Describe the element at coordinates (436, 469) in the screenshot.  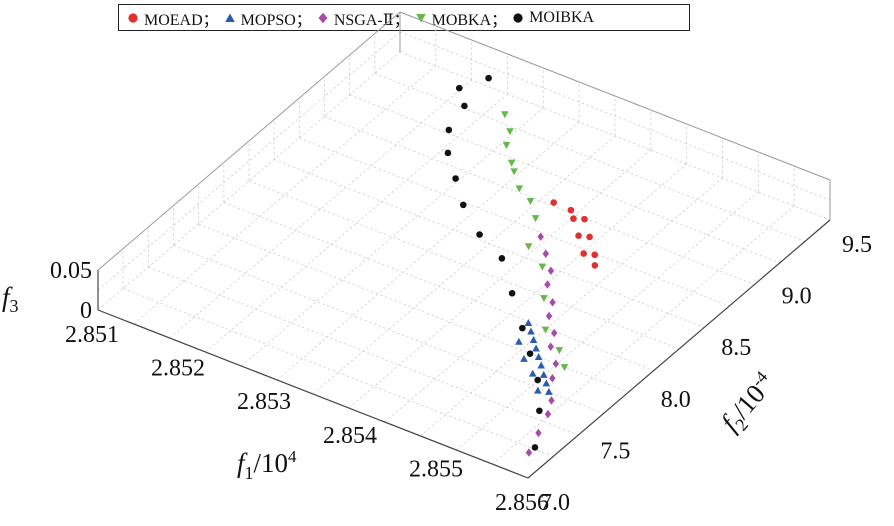
I see `x-tick-label: 2.855` at that location.